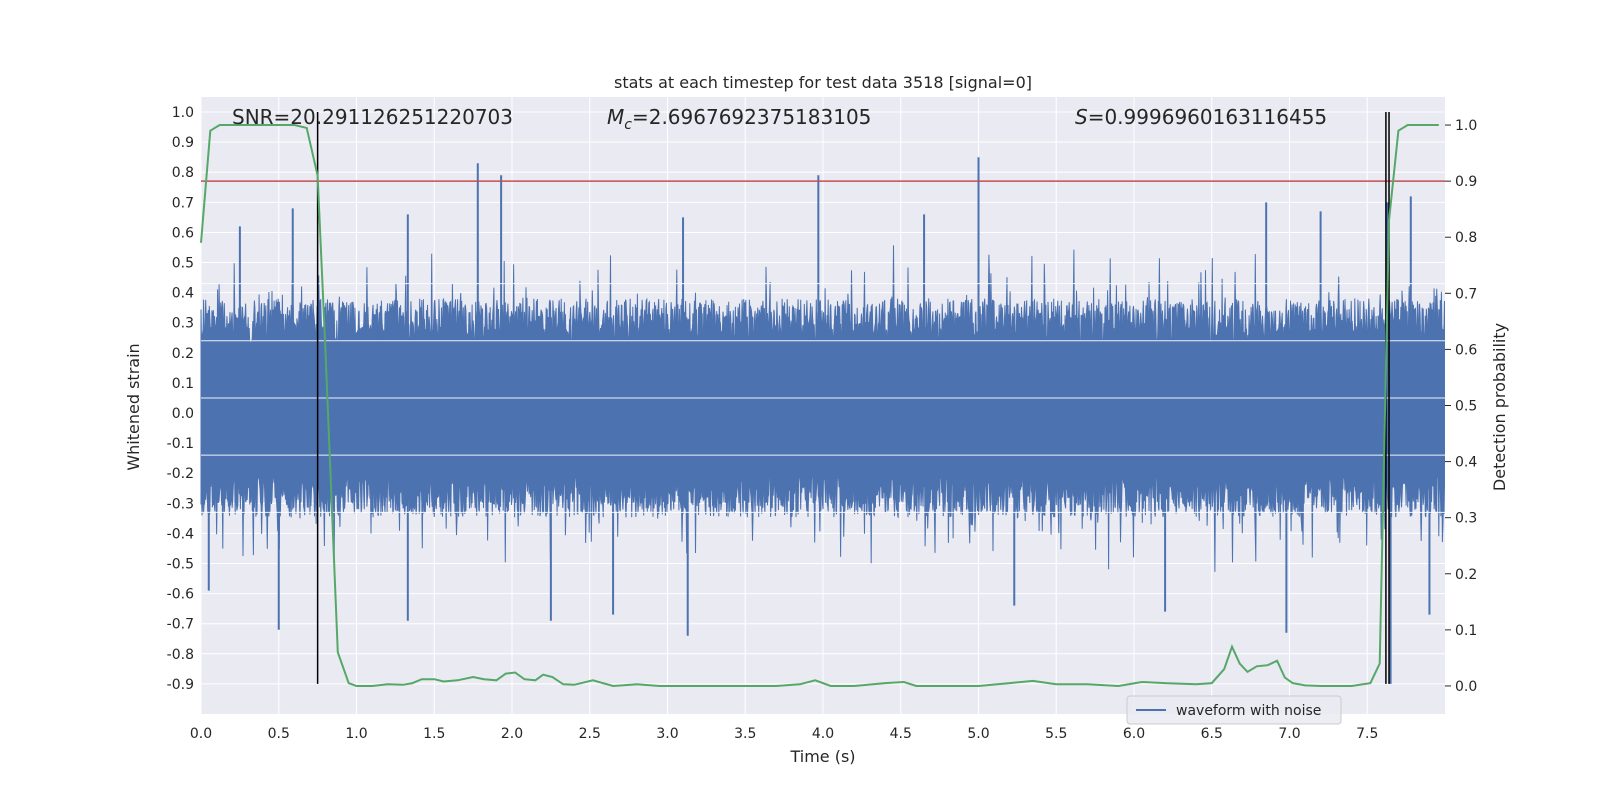 The width and height of the screenshot is (1600, 800). Describe the element at coordinates (180, 534) in the screenshot. I see `y-tick-label: -0.4` at that location.